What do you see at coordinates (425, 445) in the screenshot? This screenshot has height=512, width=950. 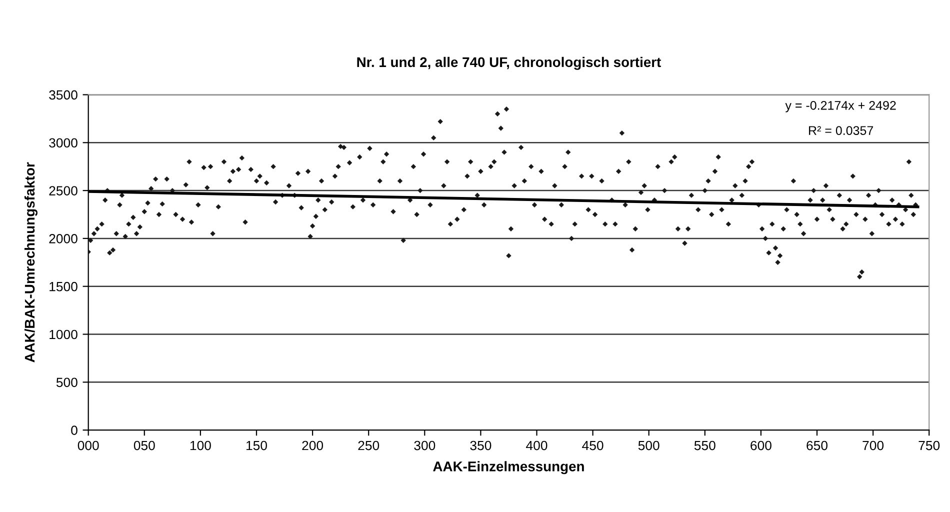 I see `x-tick-label: 300` at bounding box center [425, 445].